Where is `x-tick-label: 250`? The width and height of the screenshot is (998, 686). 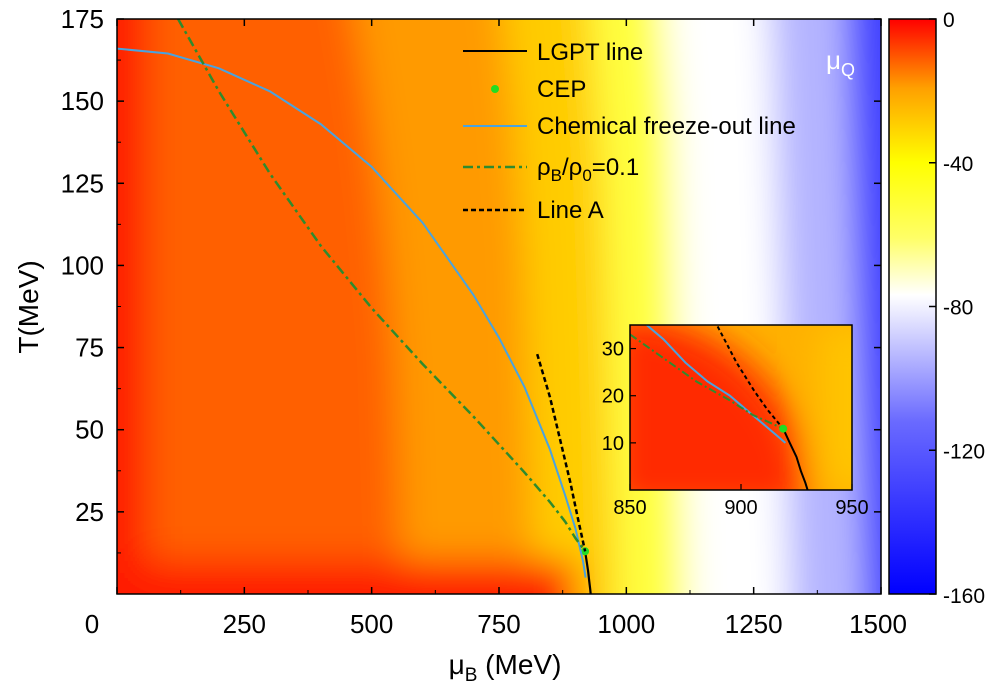 x-tick-label: 250 is located at coordinates (244, 624).